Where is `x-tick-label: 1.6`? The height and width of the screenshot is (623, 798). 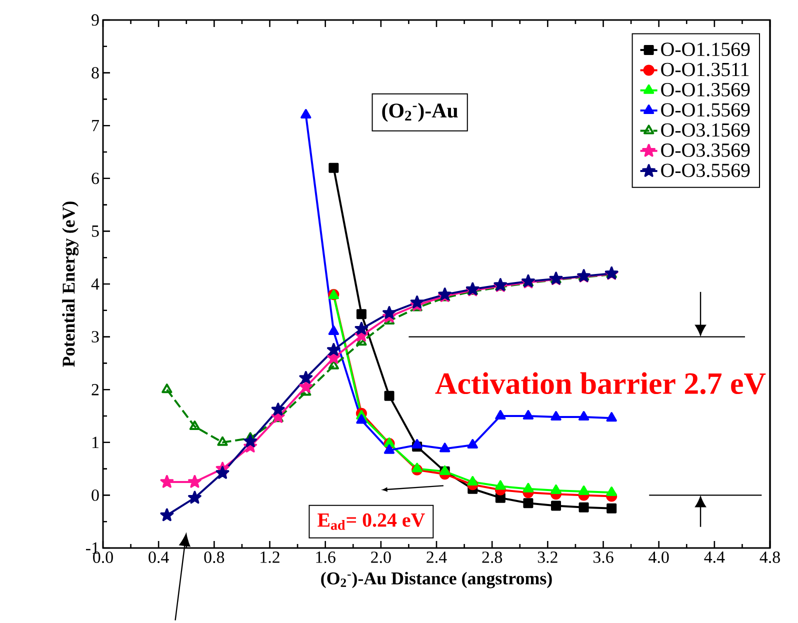
x-tick-label: 1.6 is located at coordinates (326, 557).